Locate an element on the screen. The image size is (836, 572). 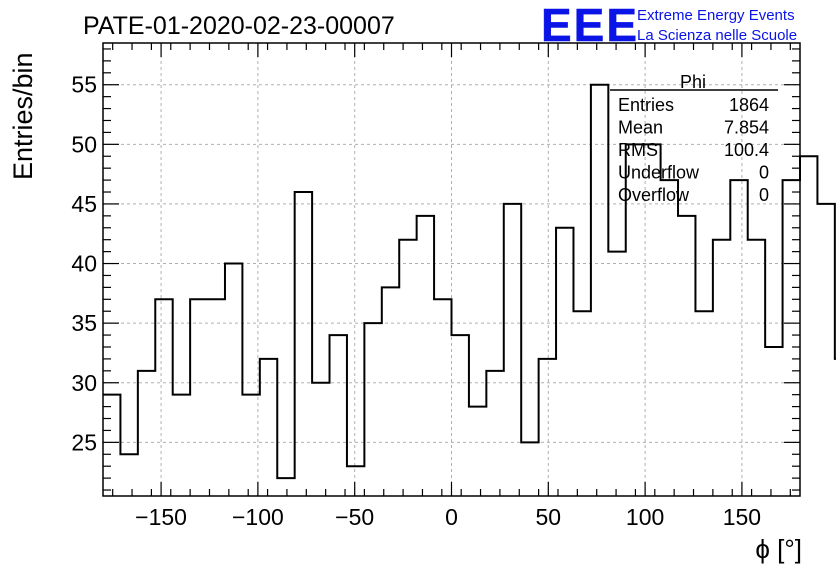
x-tick-label: −50 is located at coordinates (354, 517).